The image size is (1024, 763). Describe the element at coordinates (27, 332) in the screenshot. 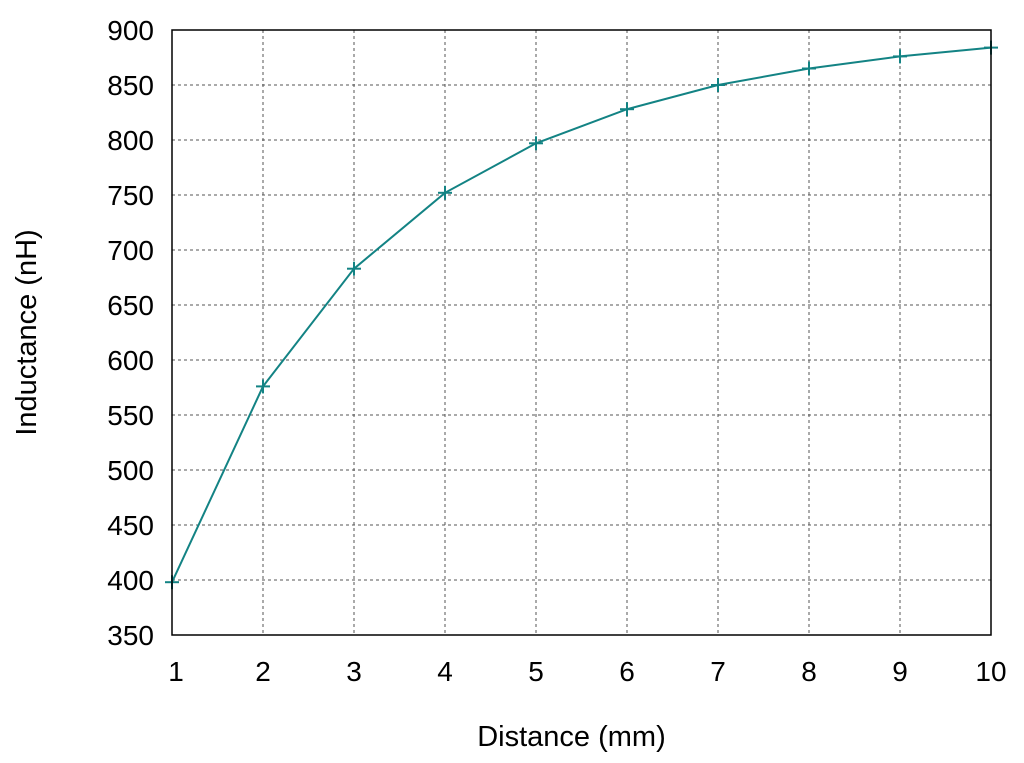

I see `y-axis-title: Inductance (nH)` at that location.